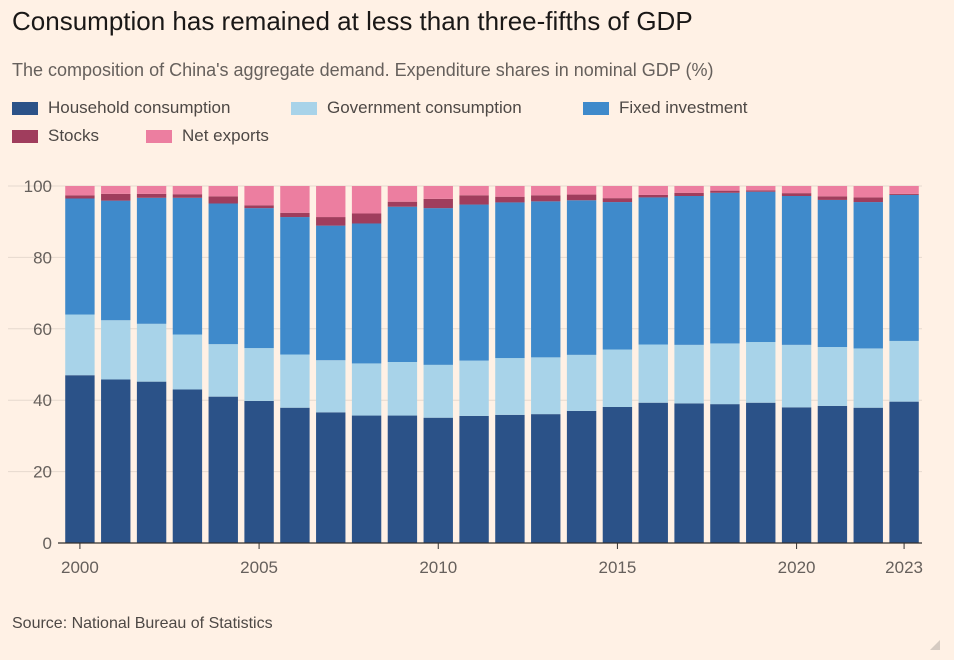 This screenshot has width=954, height=660. What do you see at coordinates (868, 200) in the screenshot?
I see `bar-stocks-2022` at bounding box center [868, 200].